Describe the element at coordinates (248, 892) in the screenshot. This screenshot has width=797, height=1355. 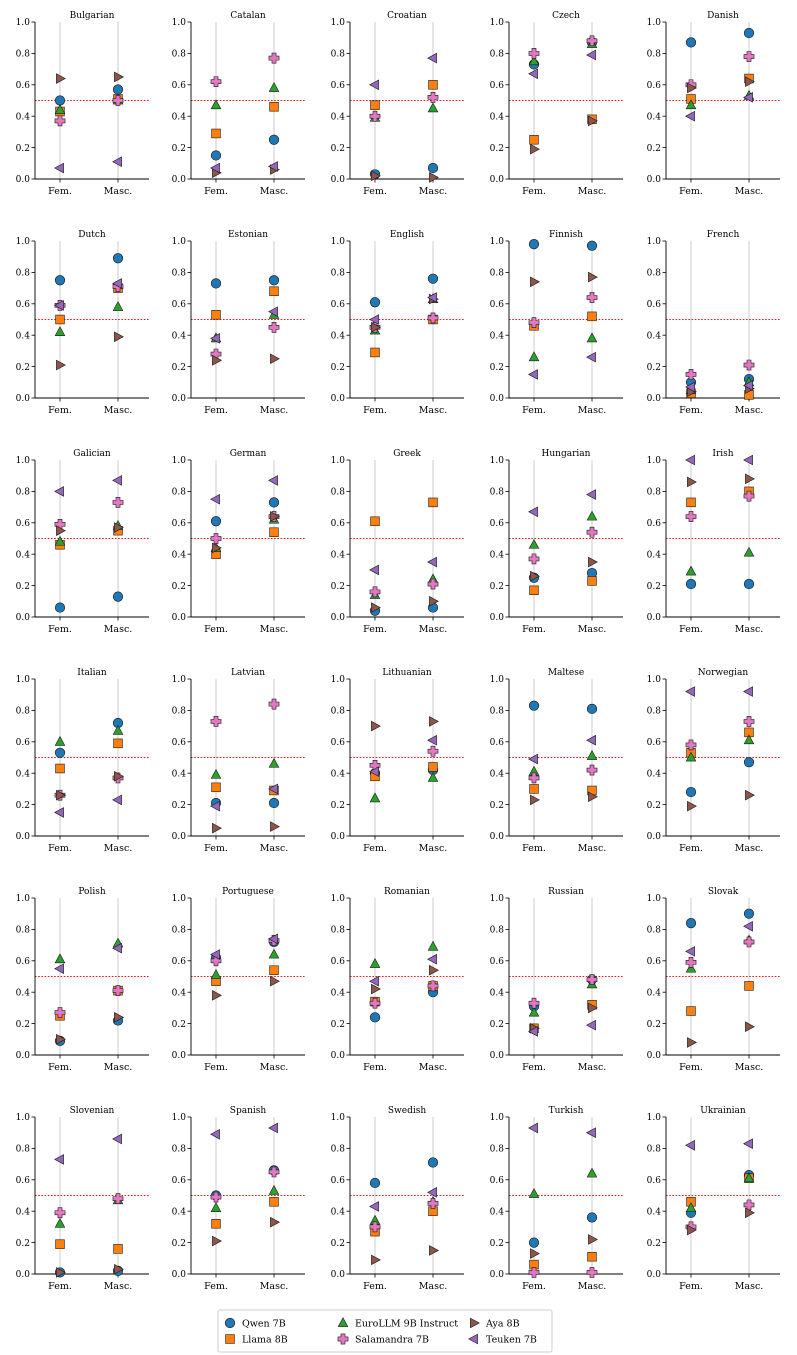
I see `panel-title: Portuguese` at that location.